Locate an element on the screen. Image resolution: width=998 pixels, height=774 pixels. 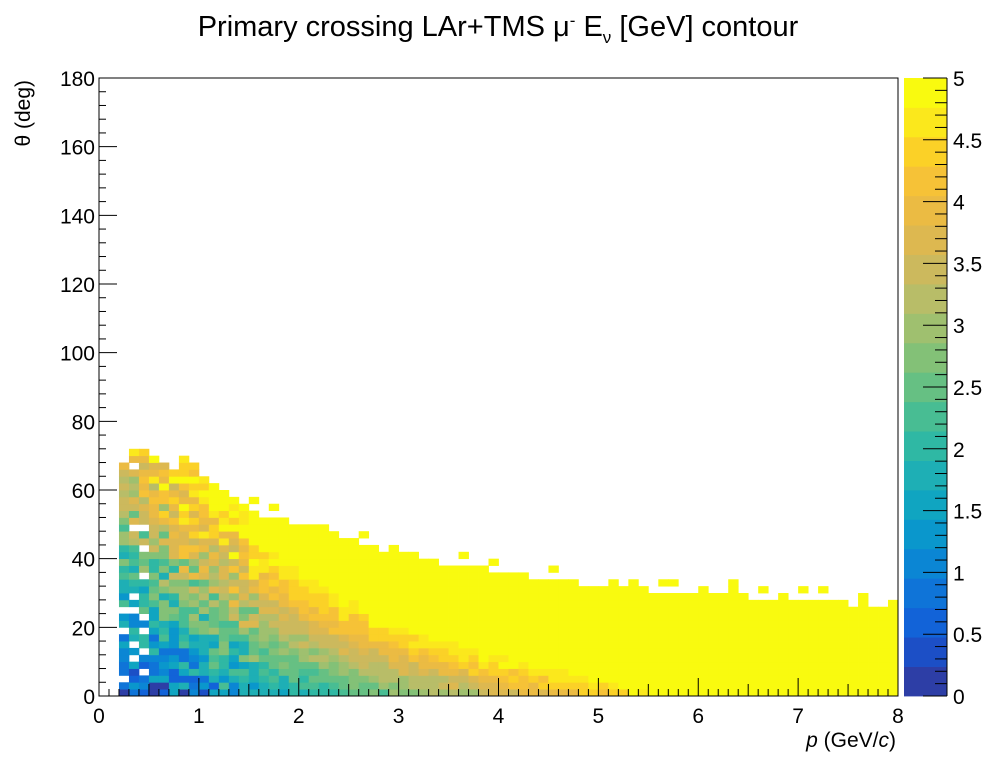
x-tick-label: 0 is located at coordinates (99, 716).